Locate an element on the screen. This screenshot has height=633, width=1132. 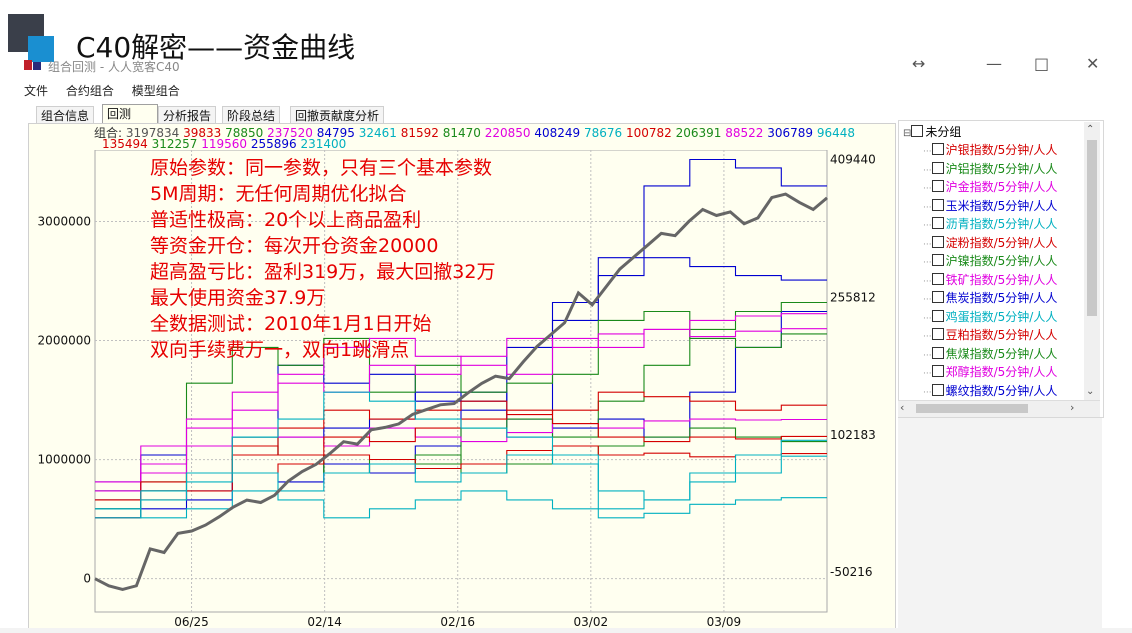
close-button: ✕ is located at coordinates (1093, 63).